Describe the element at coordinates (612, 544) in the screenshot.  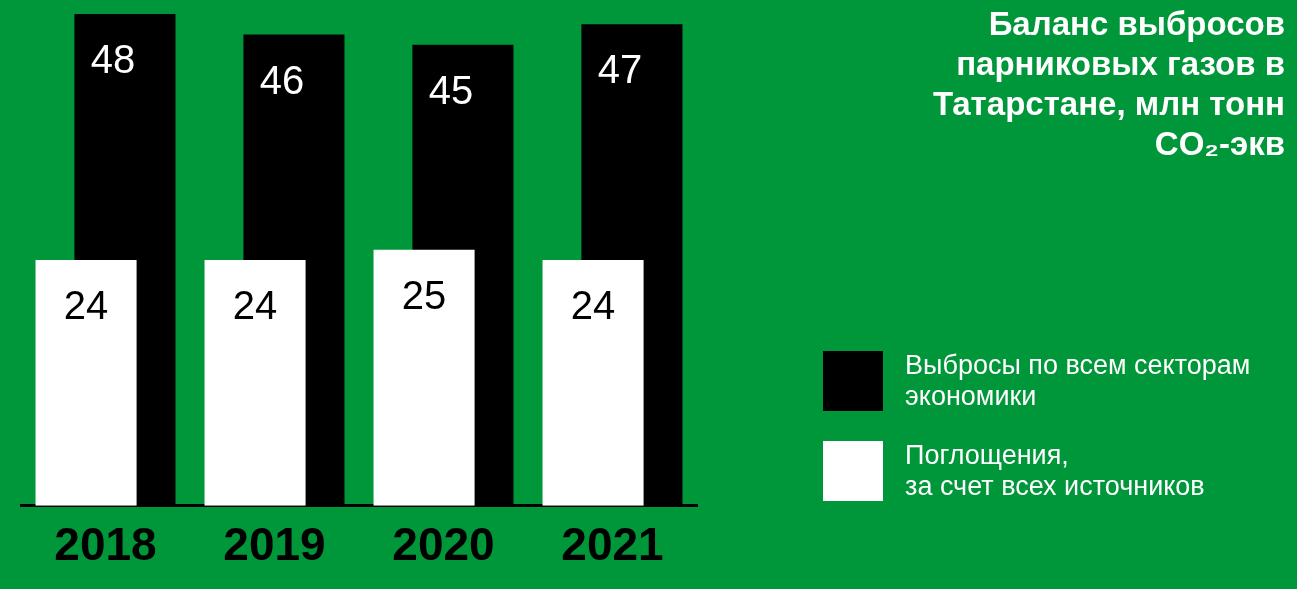
I see `x-tick-label: 2021` at that location.